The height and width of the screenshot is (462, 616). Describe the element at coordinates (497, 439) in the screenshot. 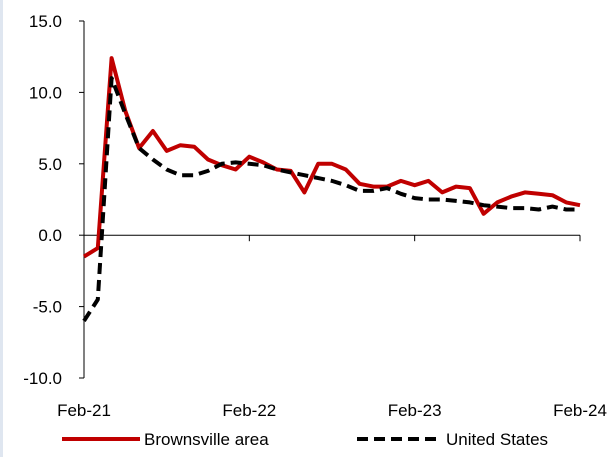

I see `legend-label-united-states: United States` at that location.